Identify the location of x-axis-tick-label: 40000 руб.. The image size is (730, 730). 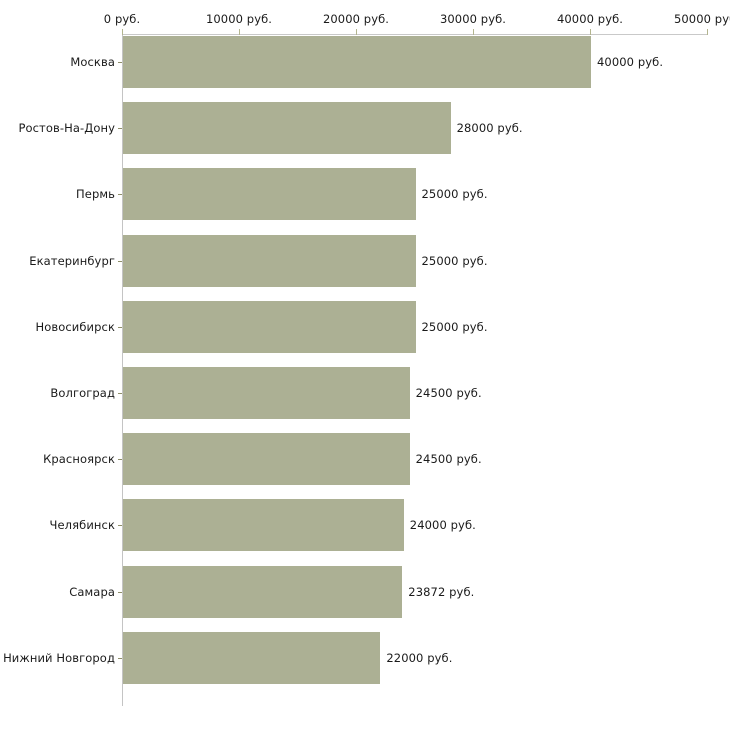
(590, 19).